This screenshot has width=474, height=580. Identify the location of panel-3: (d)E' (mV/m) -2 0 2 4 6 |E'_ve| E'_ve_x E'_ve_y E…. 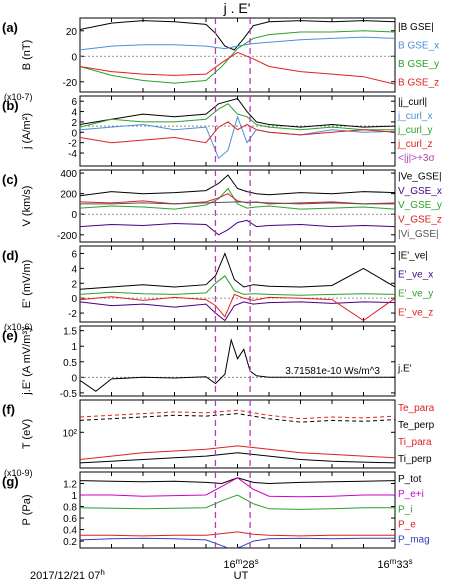
(217, 284).